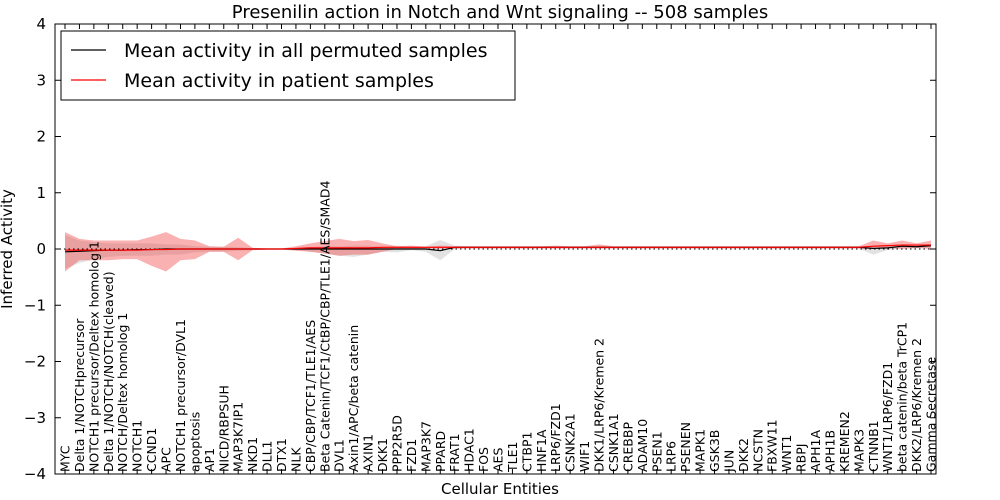 Image resolution: width=1000 pixels, height=500 pixels. I want to click on x-tick-label: WIF1, so click(584, 456).